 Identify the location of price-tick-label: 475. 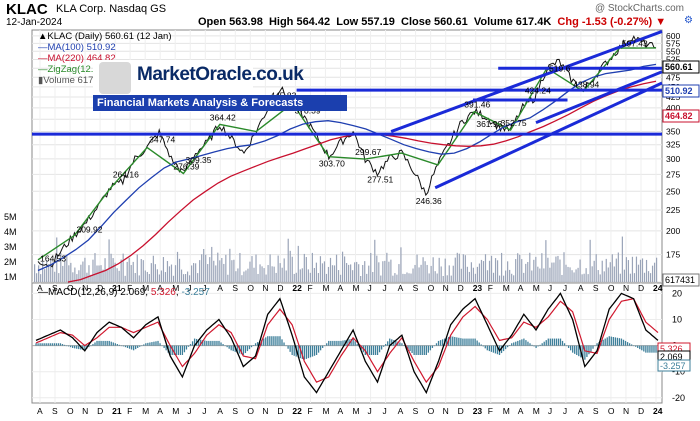
(673, 77).